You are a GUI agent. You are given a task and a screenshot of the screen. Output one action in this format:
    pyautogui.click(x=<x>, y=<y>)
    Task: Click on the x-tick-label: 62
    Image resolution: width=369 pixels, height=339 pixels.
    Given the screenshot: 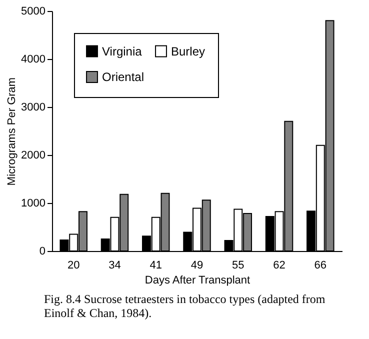 What is the action you would take?
    pyautogui.click(x=279, y=266)
    